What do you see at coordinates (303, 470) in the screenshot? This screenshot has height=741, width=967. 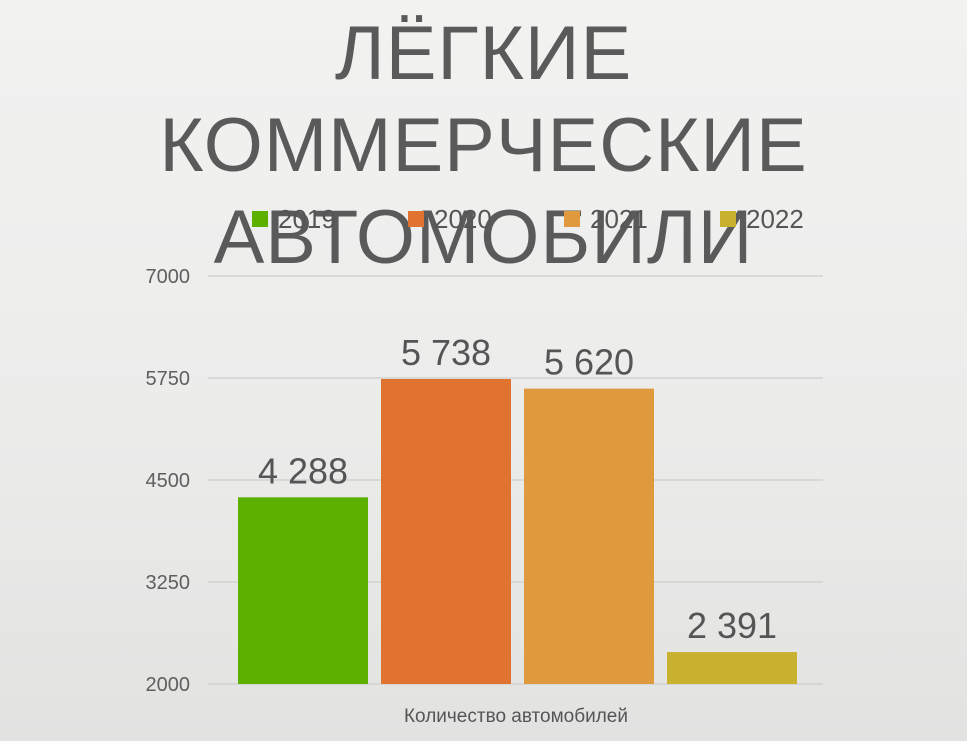 I see `data-label-2019: 4 288` at bounding box center [303, 470].